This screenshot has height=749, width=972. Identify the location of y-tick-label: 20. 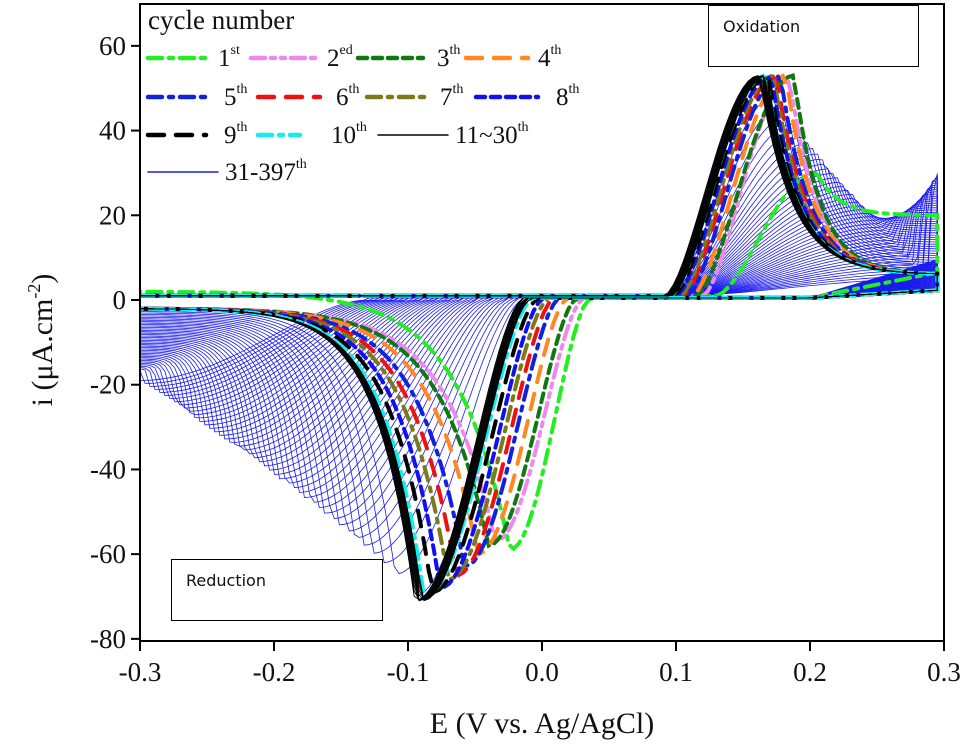
(112, 215).